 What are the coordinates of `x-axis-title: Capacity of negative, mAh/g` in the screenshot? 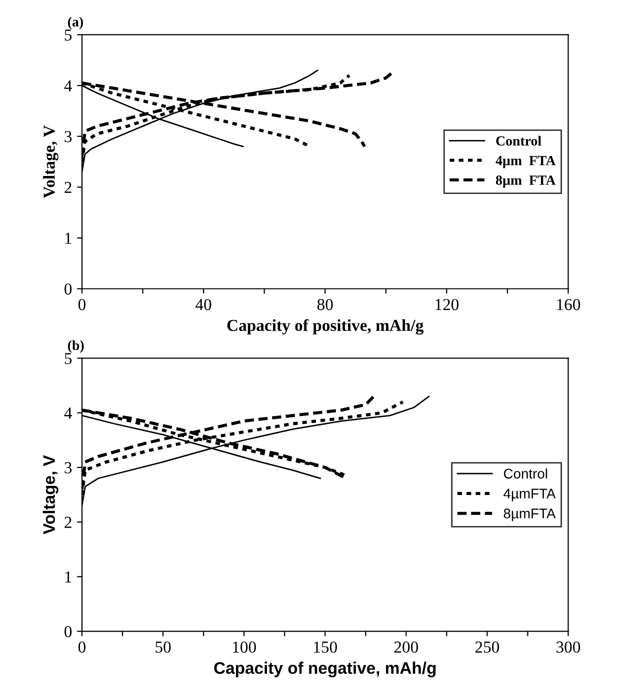 It's located at (325, 670).